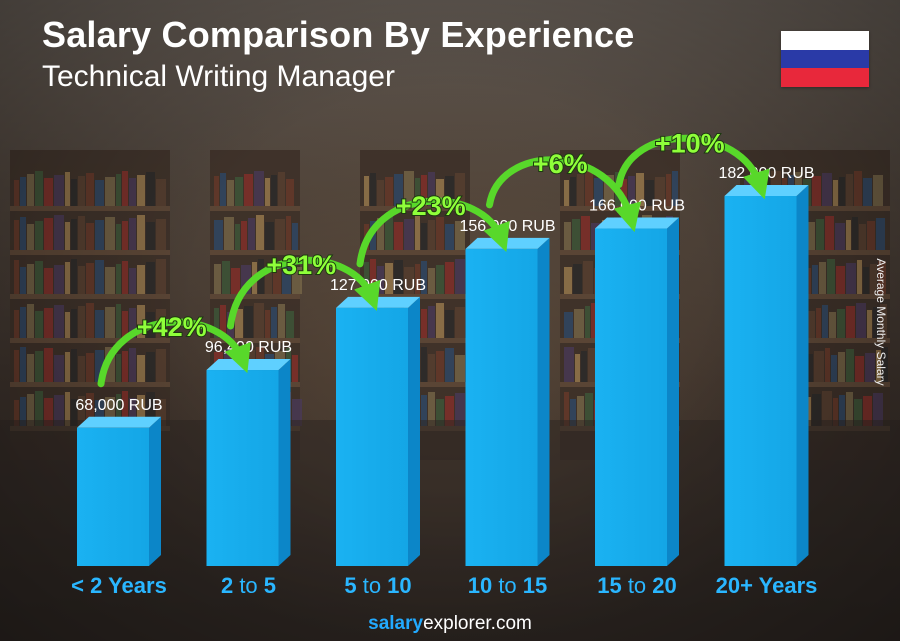 The image size is (900, 641). What do you see at coordinates (172, 327) in the screenshot?
I see `percent-increase-label: +42%` at bounding box center [172, 327].